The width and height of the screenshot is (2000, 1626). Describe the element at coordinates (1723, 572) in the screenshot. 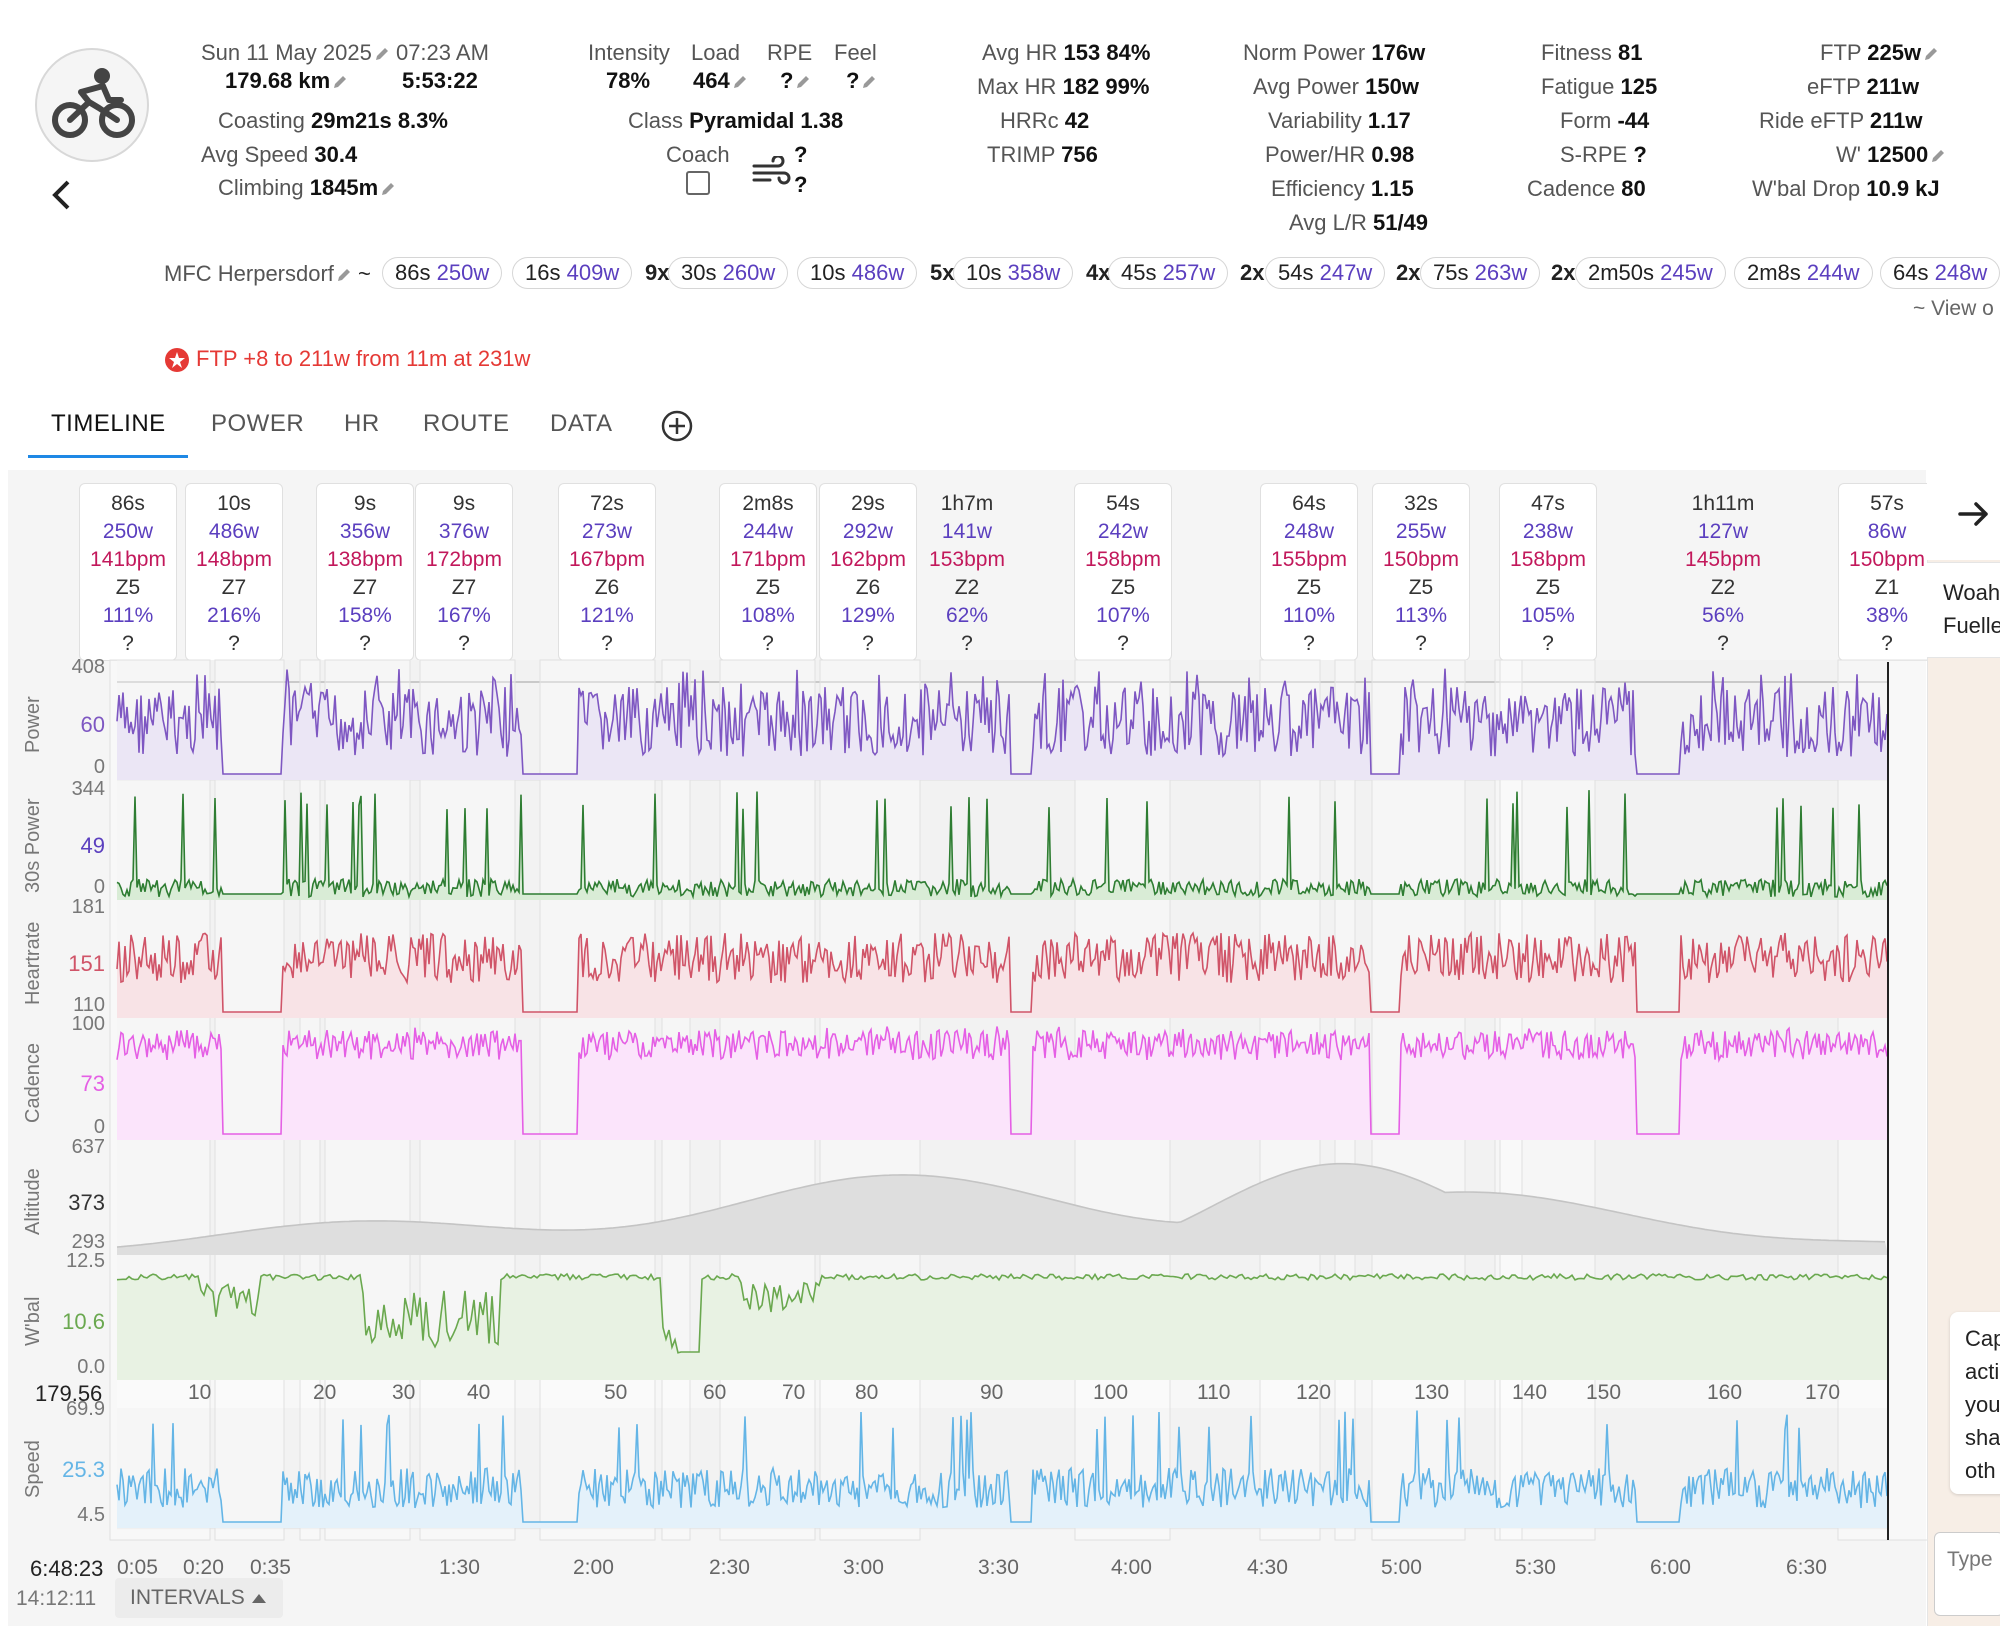

I see `interval-card: 1h11m 127w 145bpm Z2 56%?` at that location.